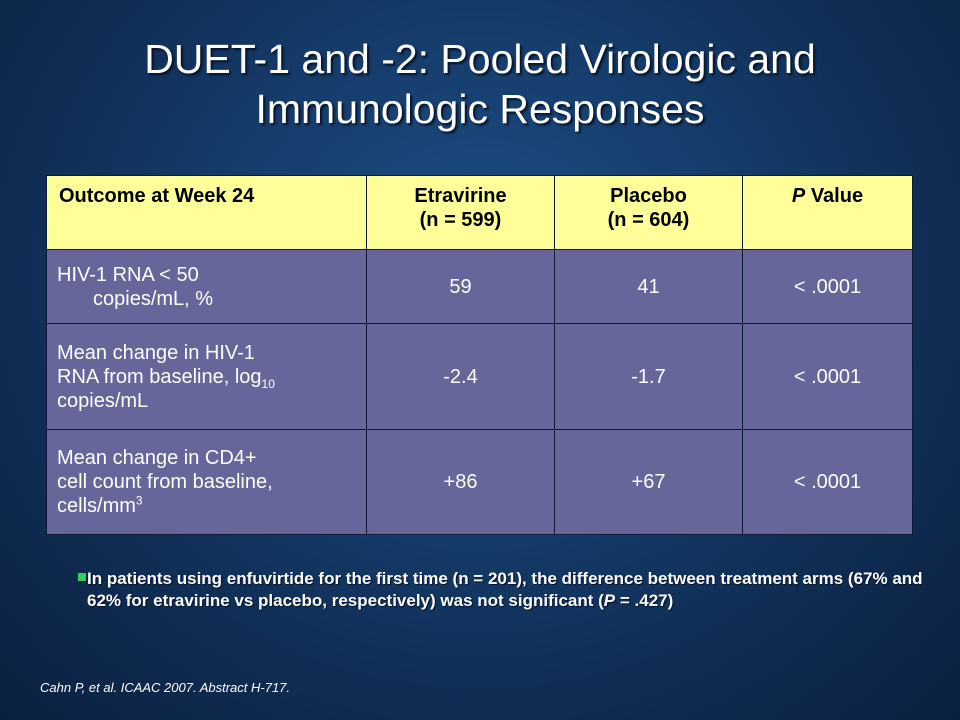  I want to click on row-label-line: copies/mL, %, so click(153, 298).